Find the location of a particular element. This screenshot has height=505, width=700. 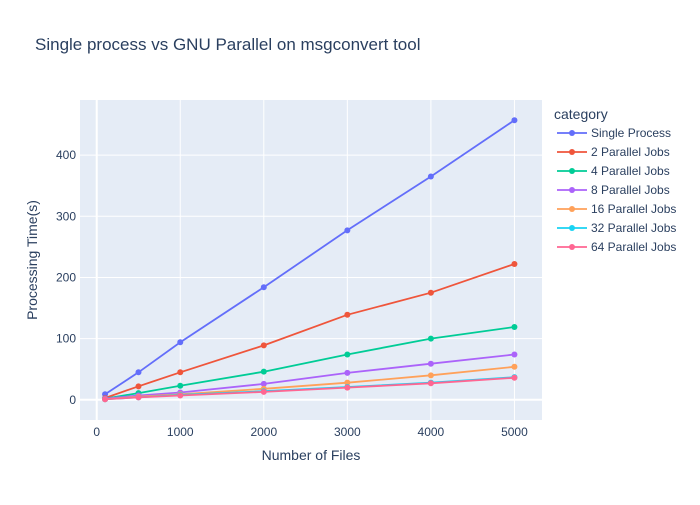

legend-item-label: 4 Parallel Jobs is located at coordinates (630, 171).